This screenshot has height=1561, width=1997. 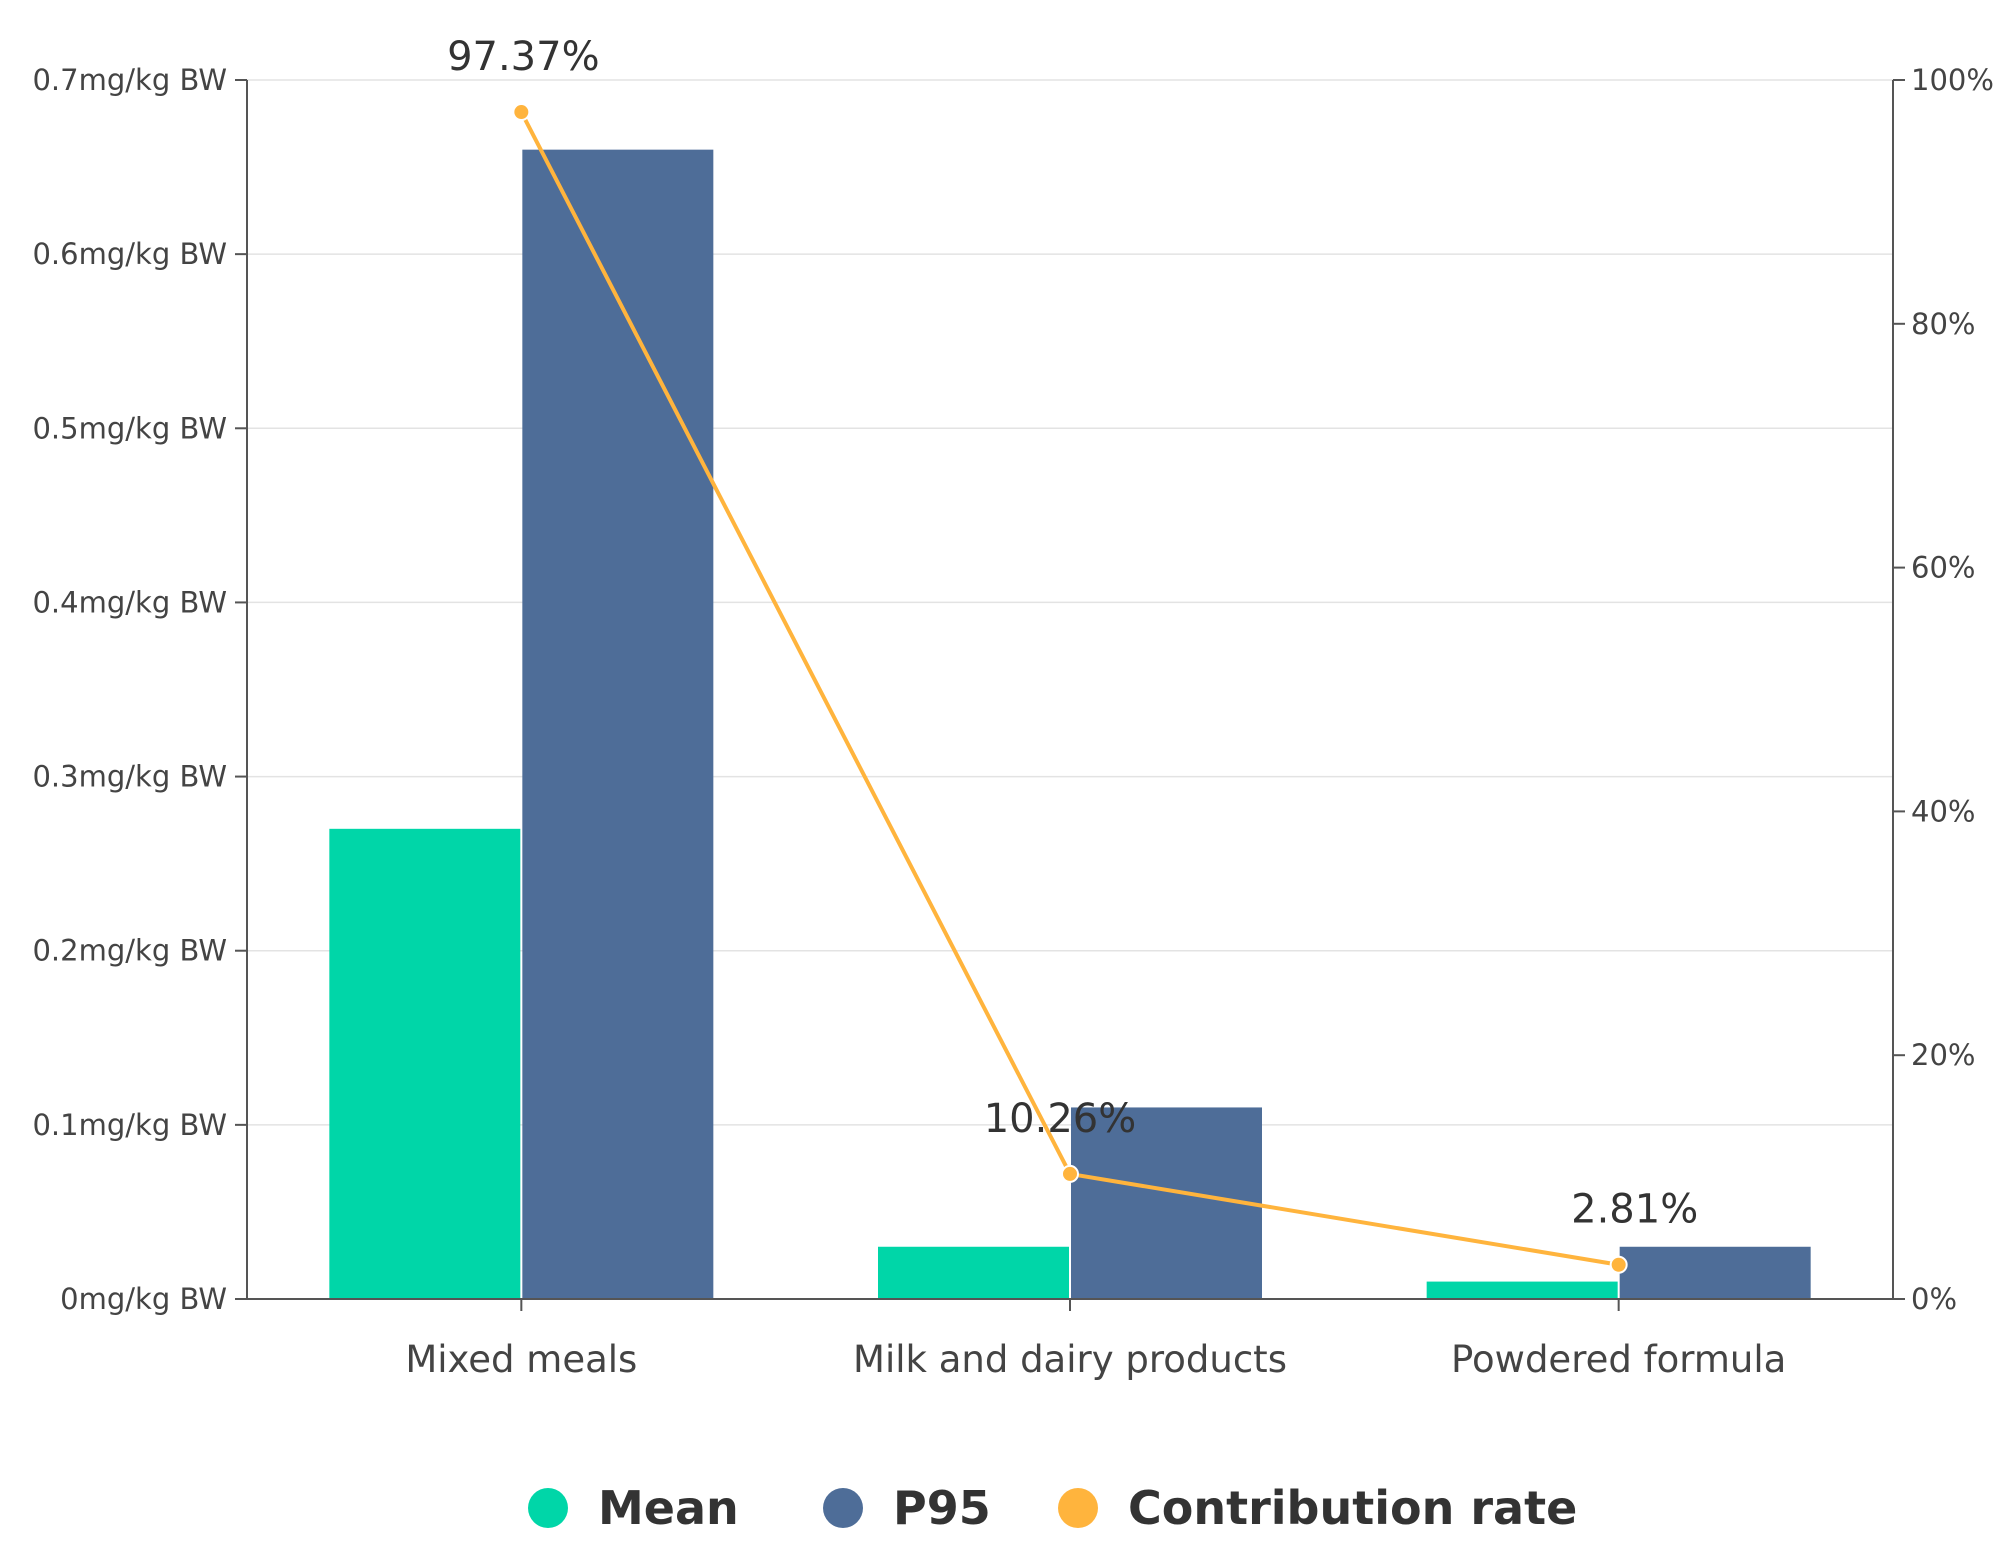 I want to click on y-tick-label-left: 0.2mg/kg BW, so click(x=129, y=951).